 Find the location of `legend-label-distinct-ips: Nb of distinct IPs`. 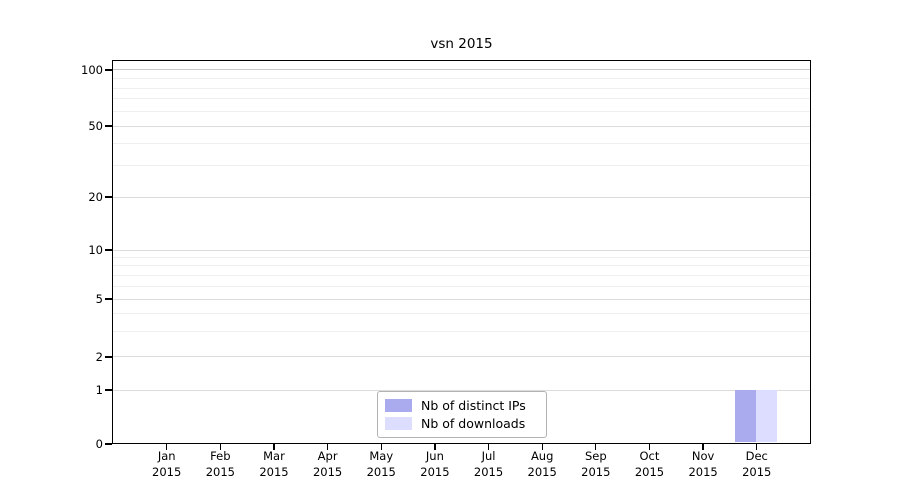

legend-label-distinct-ips: Nb of distinct IPs is located at coordinates (473, 405).